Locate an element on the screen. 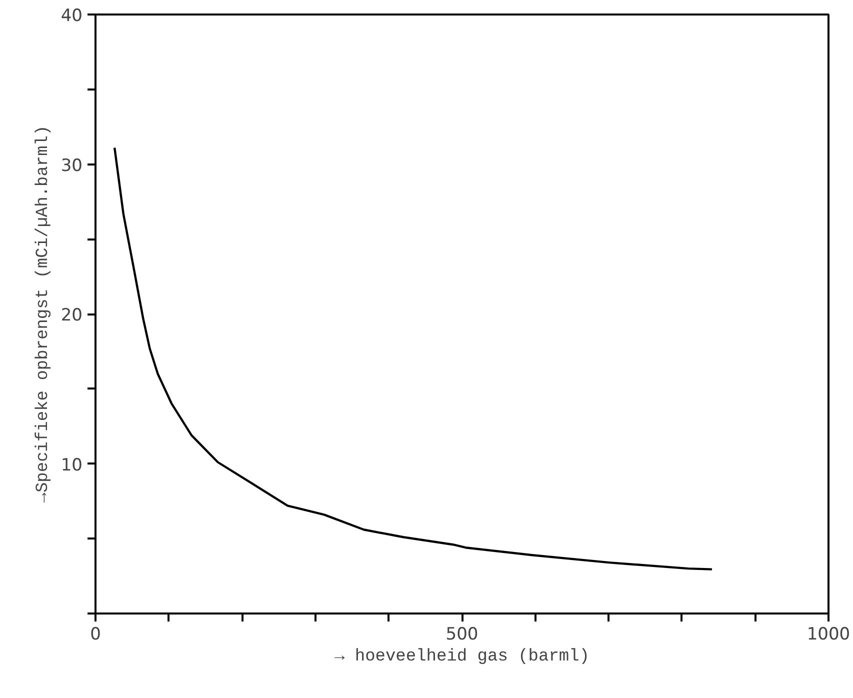  y-tick-label: 40 is located at coordinates (71, 16).